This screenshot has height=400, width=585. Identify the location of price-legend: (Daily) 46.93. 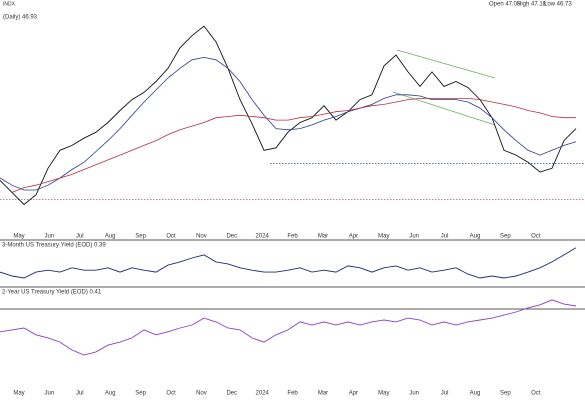
(20, 18).